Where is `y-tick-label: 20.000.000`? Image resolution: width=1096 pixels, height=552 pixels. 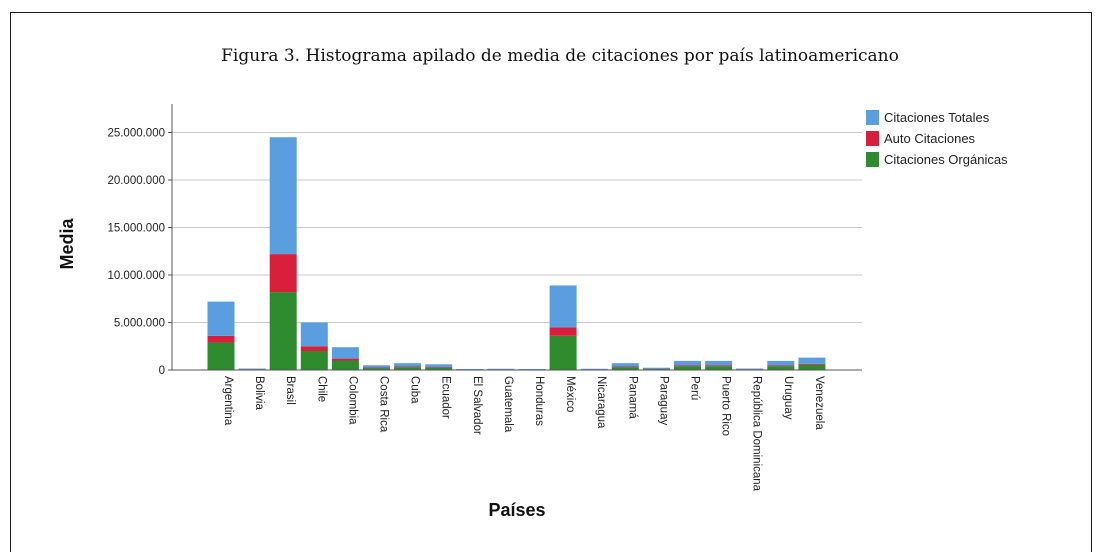
y-tick-label: 20.000.000 is located at coordinates (136, 181).